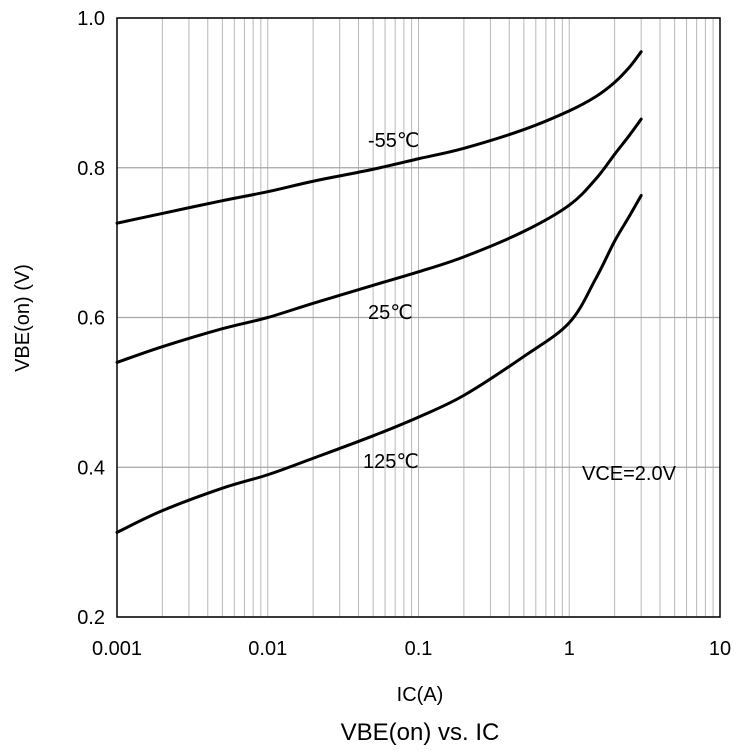  What do you see at coordinates (91, 618) in the screenshot?
I see `y-tick-label: 0.2` at bounding box center [91, 618].